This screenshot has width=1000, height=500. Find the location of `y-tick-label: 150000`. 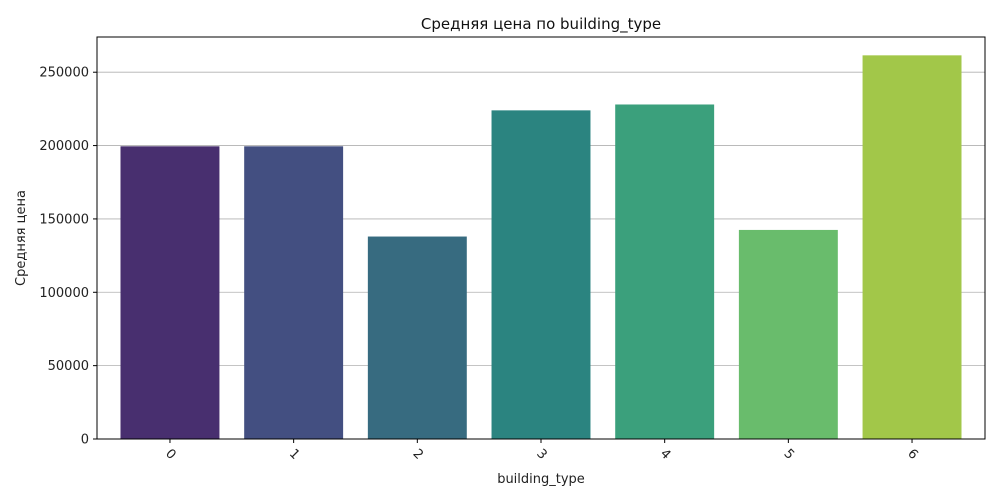

y-tick-label: 150000 is located at coordinates (64, 219).